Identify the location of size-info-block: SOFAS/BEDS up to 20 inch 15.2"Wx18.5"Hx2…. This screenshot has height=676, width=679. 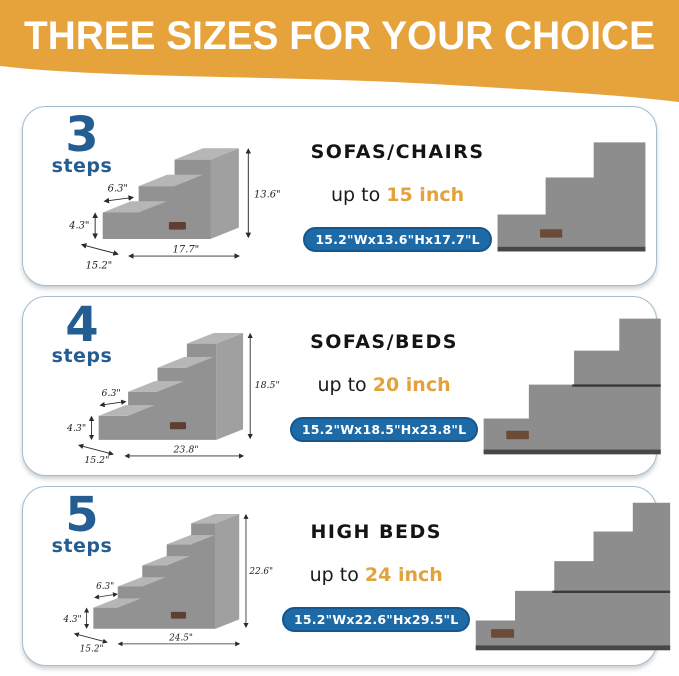
(384, 386).